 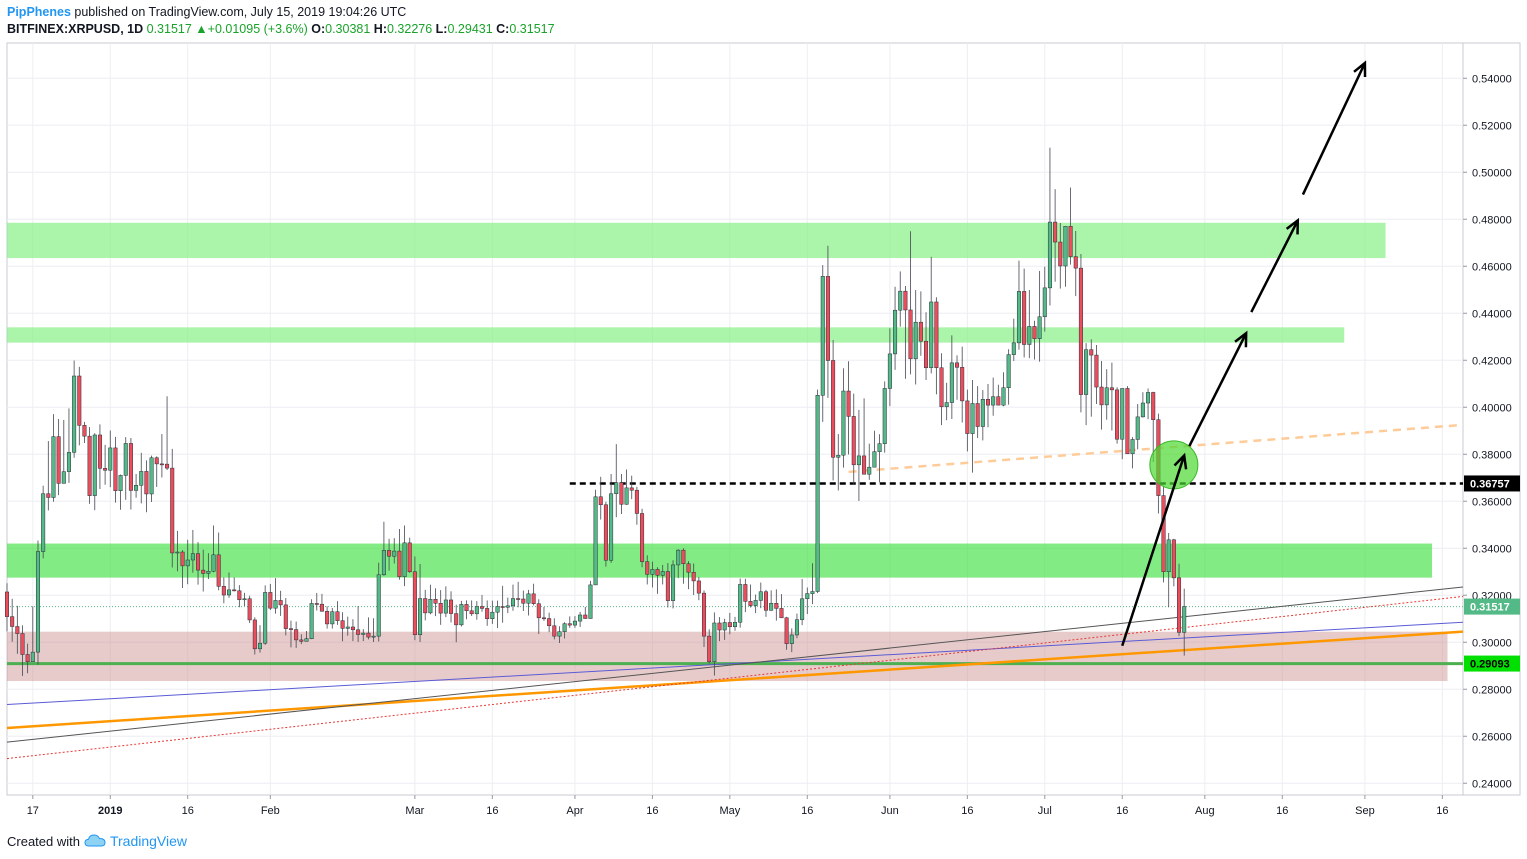 I want to click on symbol-label: BITFINEX:XRPUSD, 1D, so click(x=75, y=29).